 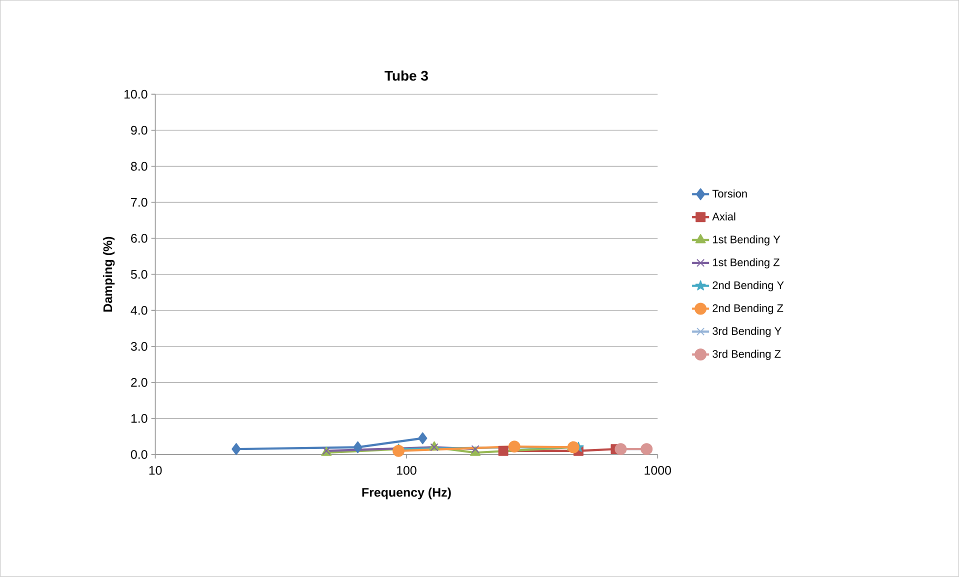 What do you see at coordinates (746, 263) in the screenshot?
I see `legend-label: 1st Bending Z` at bounding box center [746, 263].